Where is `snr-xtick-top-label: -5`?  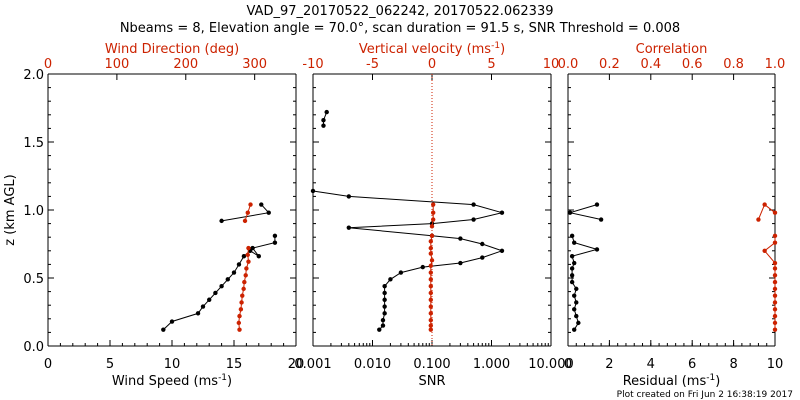
snr-xtick-top-label: -5 is located at coordinates (372, 64).